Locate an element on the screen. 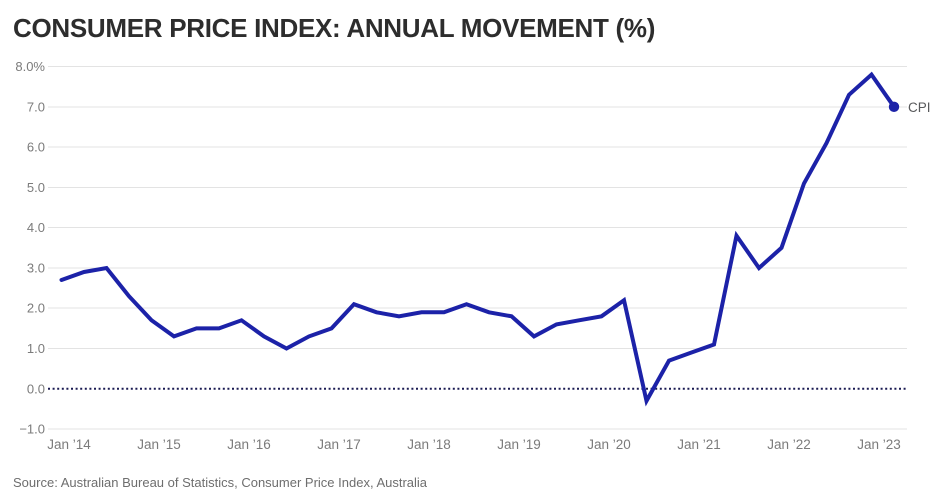 This screenshot has height=501, width=935. x-tick-label: Jan ’23 is located at coordinates (879, 444).